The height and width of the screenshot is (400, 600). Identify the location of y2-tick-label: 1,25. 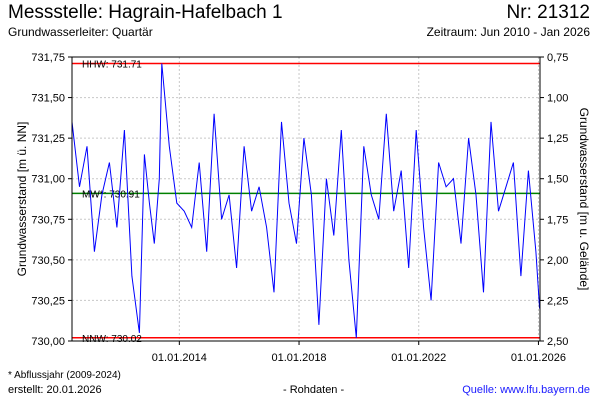
(557, 139).